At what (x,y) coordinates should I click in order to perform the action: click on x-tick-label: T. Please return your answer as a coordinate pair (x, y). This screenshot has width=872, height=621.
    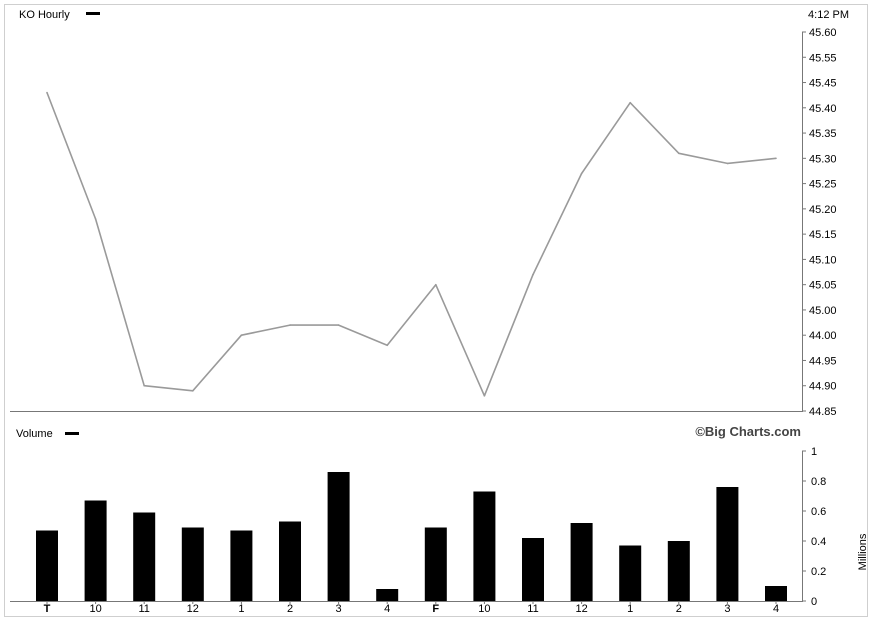
    Looking at the image, I should click on (47, 609).